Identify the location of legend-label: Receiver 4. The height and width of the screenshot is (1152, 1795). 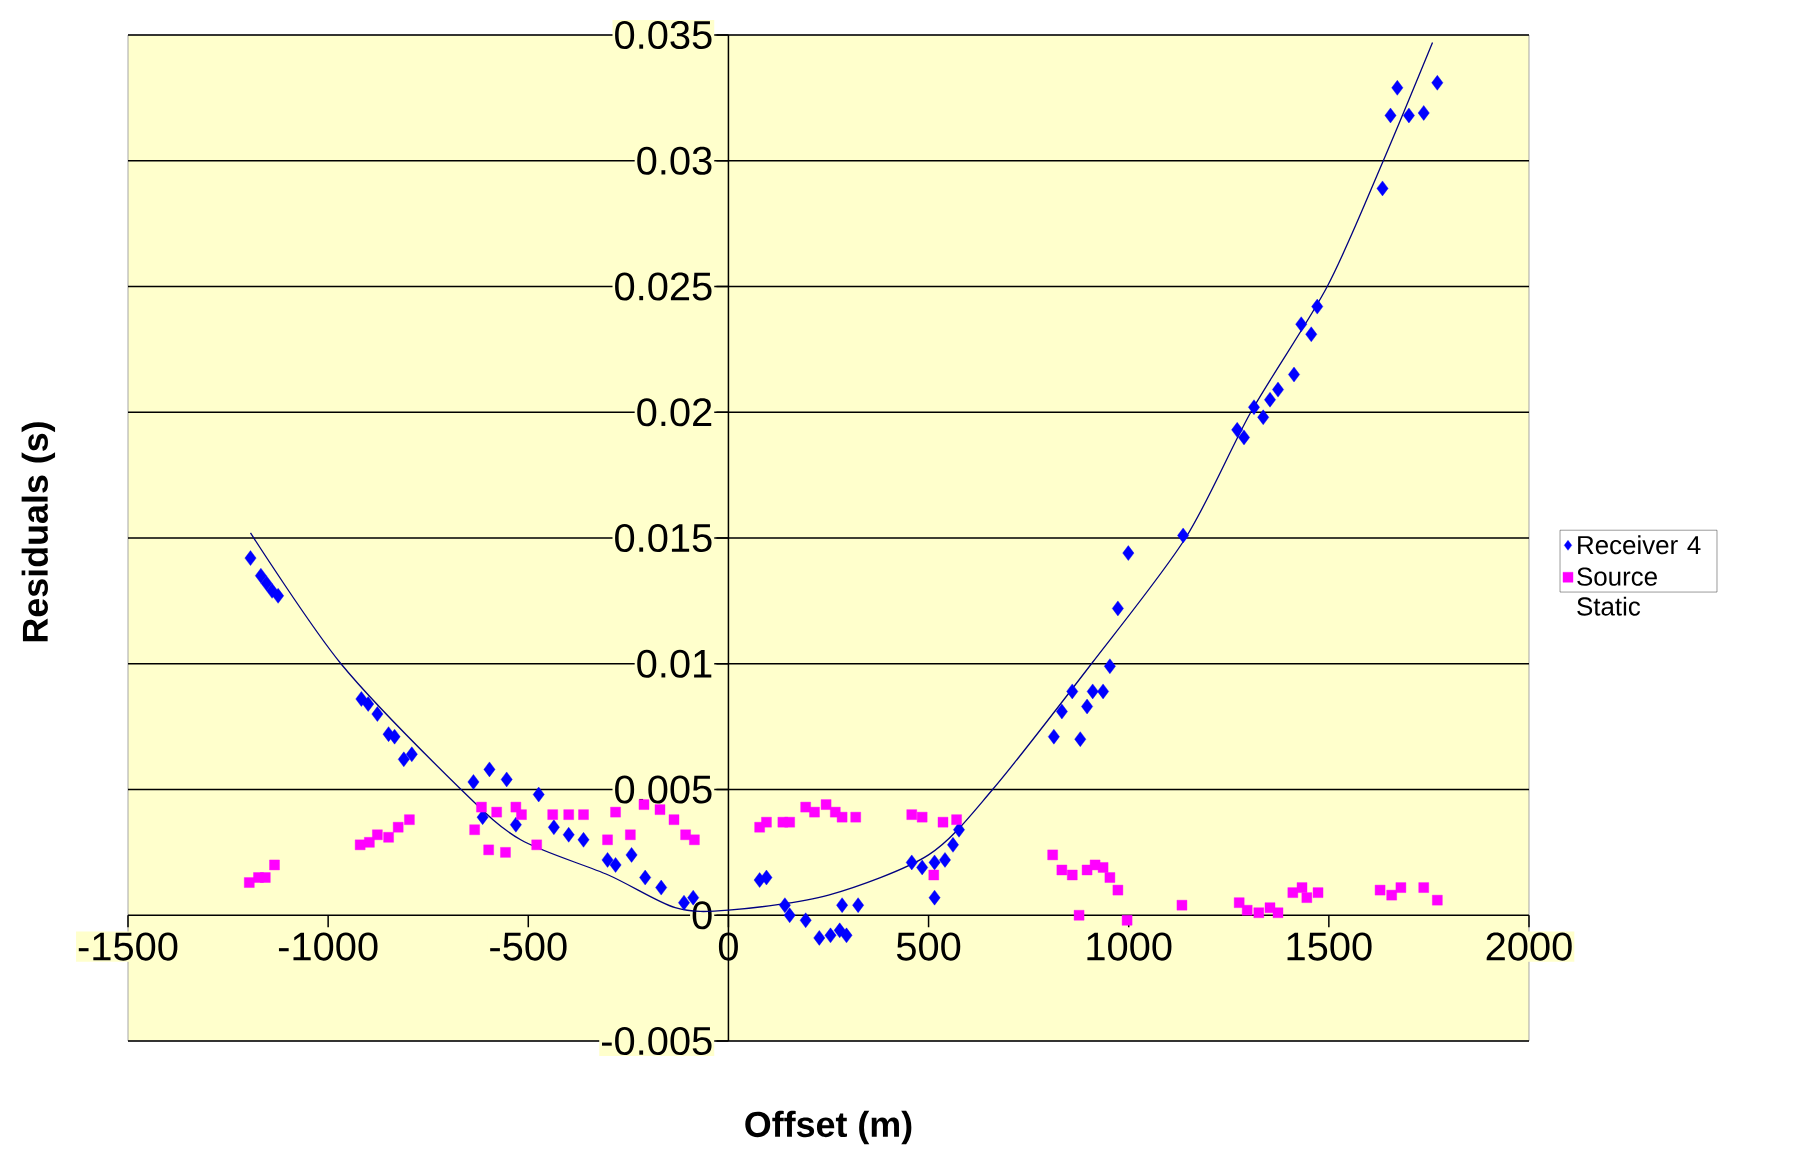
(1639, 545).